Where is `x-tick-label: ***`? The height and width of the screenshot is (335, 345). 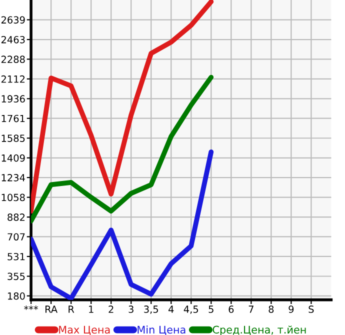
x-tick-label: *** is located at coordinates (31, 308).